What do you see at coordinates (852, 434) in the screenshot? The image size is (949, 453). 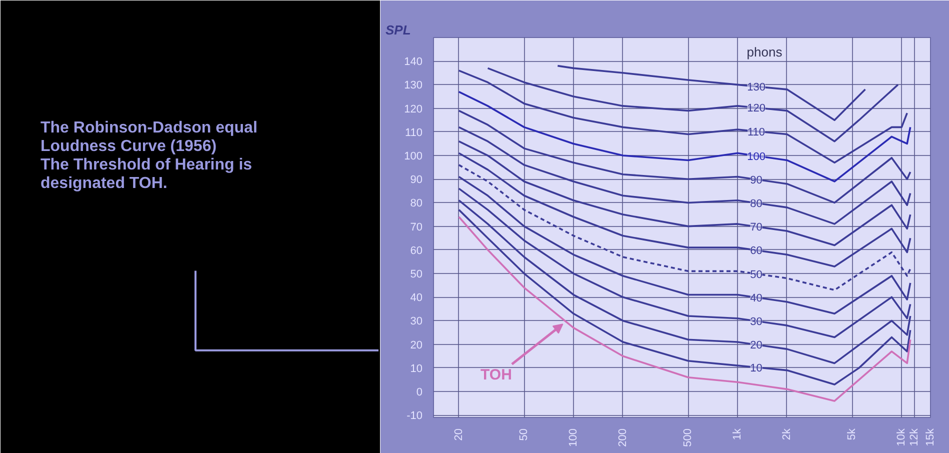 I see `x-tick-label: 5k` at bounding box center [852, 434].